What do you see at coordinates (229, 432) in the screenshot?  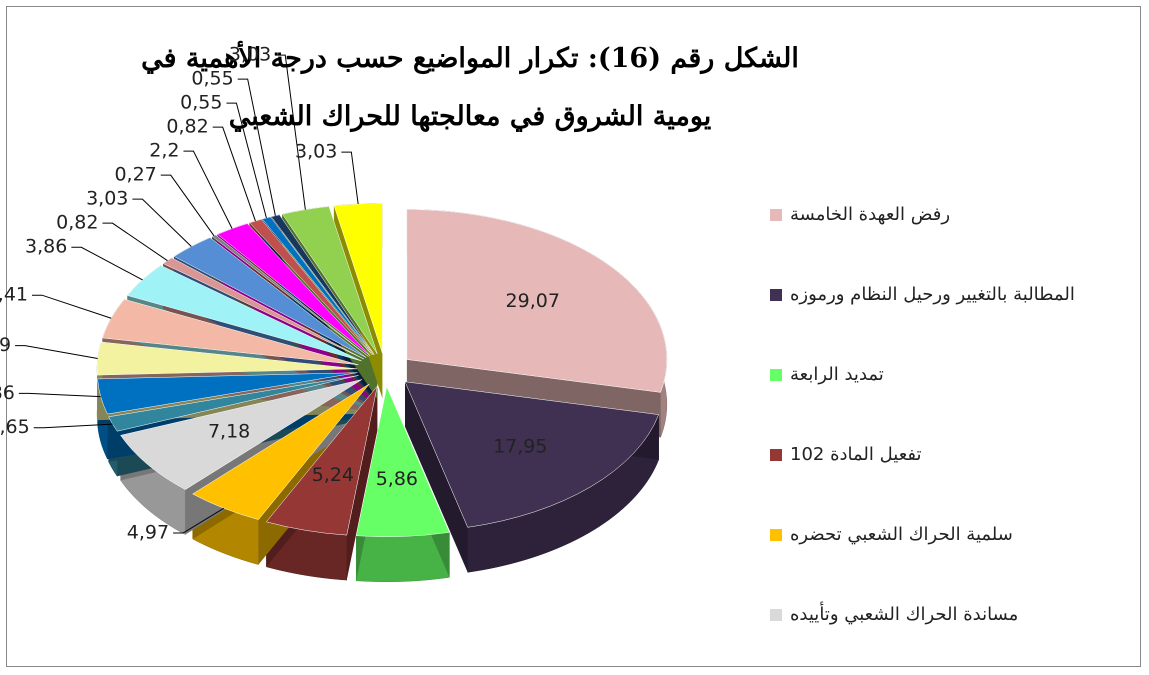 I see `data-label: 7,18` at bounding box center [229, 432].